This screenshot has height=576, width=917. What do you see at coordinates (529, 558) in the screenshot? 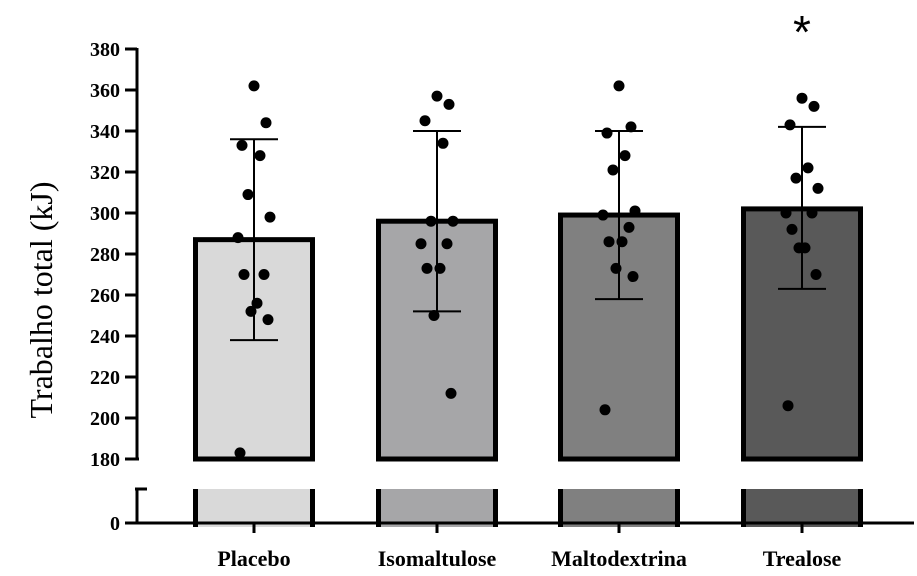
I see `x-axis-labels: Placebo Isomaltulose Maltodextrina Trealose` at bounding box center [529, 558].